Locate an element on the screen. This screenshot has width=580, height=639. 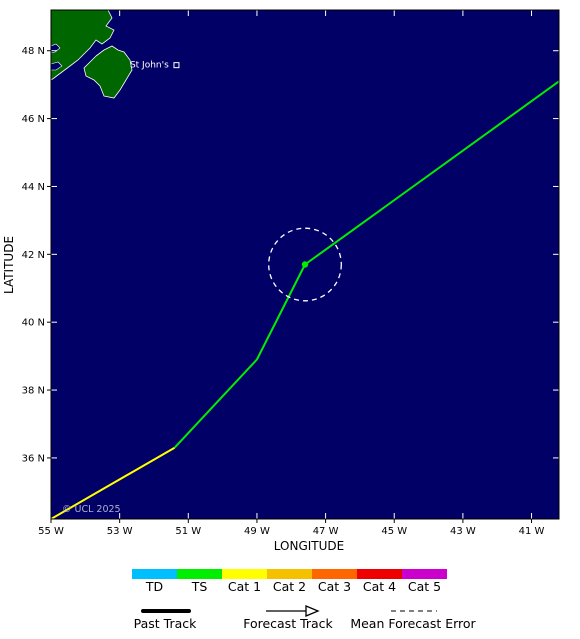
forecast-track-label: Forecast Track is located at coordinates (288, 623).